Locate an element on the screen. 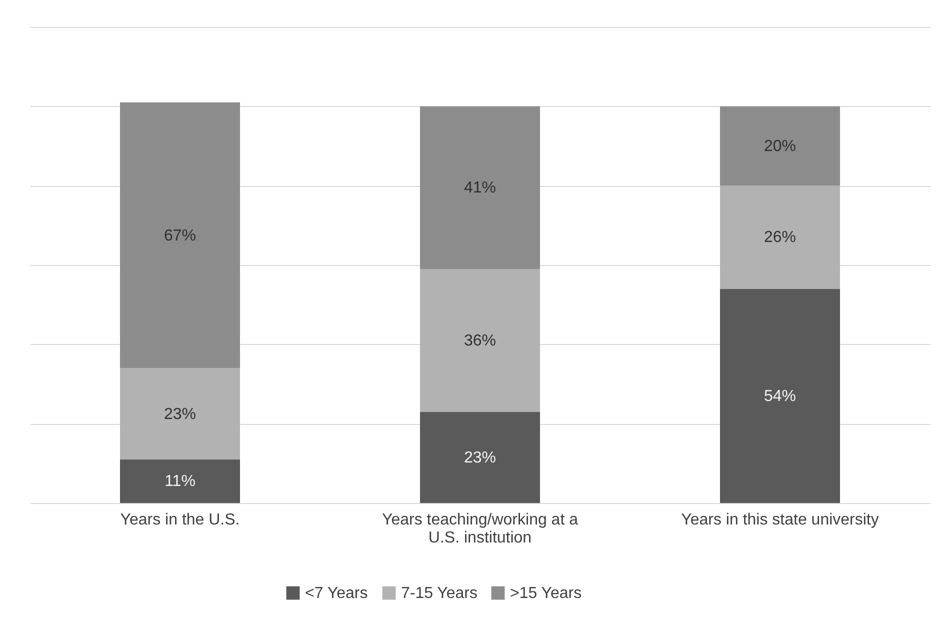  data-label: 41% is located at coordinates (480, 188).